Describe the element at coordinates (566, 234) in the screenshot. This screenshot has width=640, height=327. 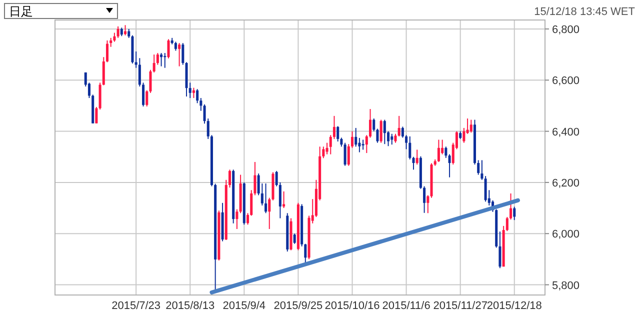
I see `y-tick-label: 6,000` at that location.